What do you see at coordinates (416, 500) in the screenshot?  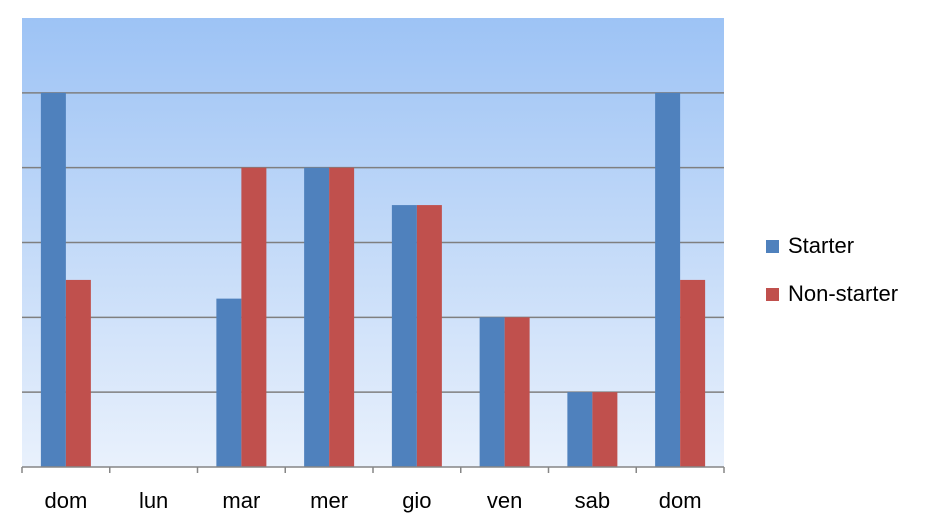 I see `x-tick-label: gio` at bounding box center [416, 500].